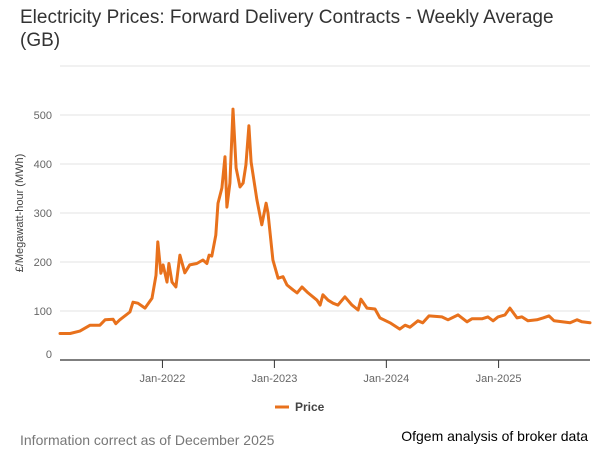 This screenshot has height=476, width=600. What do you see at coordinates (43, 214) in the screenshot?
I see `y-tick-label: 300` at bounding box center [43, 214].